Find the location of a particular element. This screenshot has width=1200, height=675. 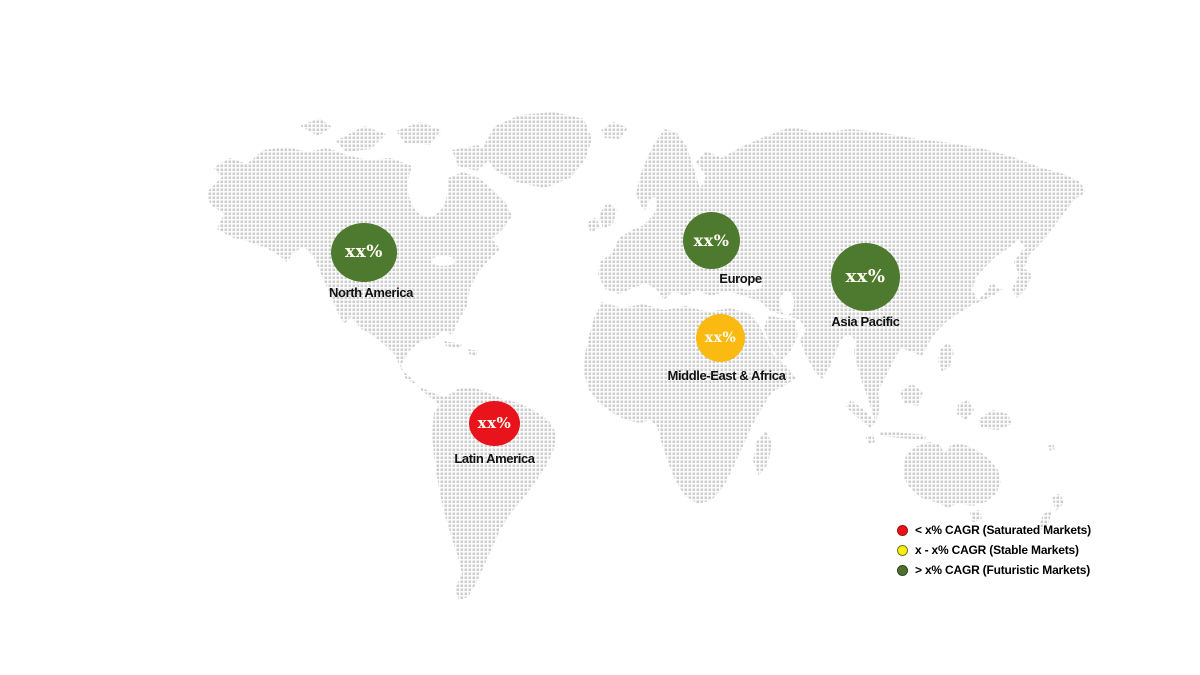

region-label: Asia Pacific is located at coordinates (865, 321).